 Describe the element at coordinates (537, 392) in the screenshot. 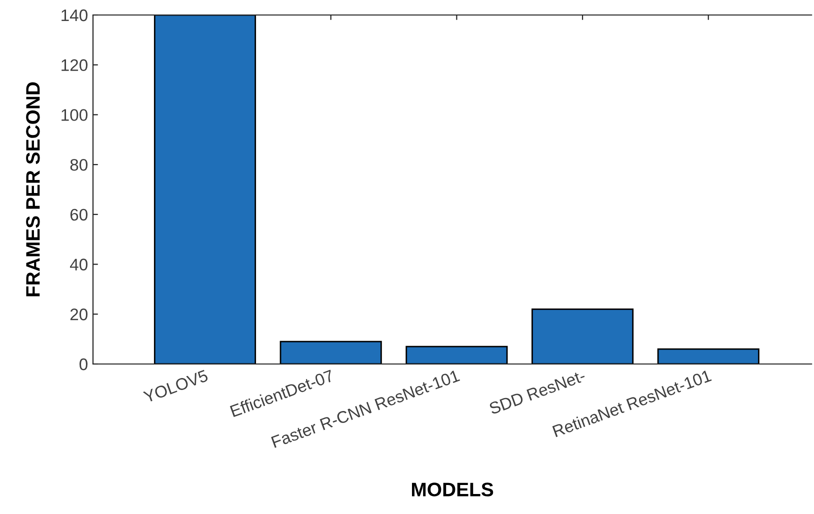

I see `x-tick-label: SDD ResNet-` at that location.